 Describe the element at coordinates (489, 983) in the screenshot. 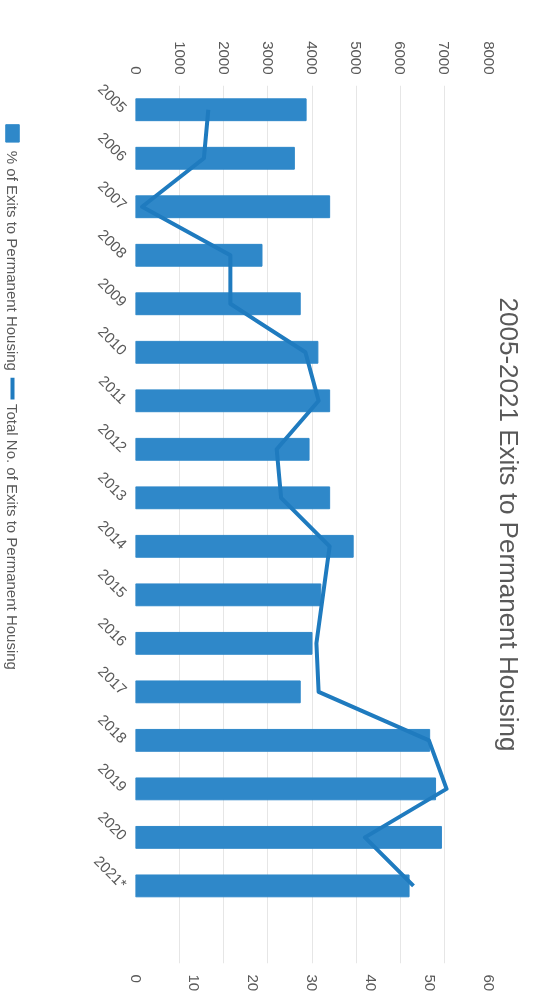

I see `x-tick-label: 60` at that location.